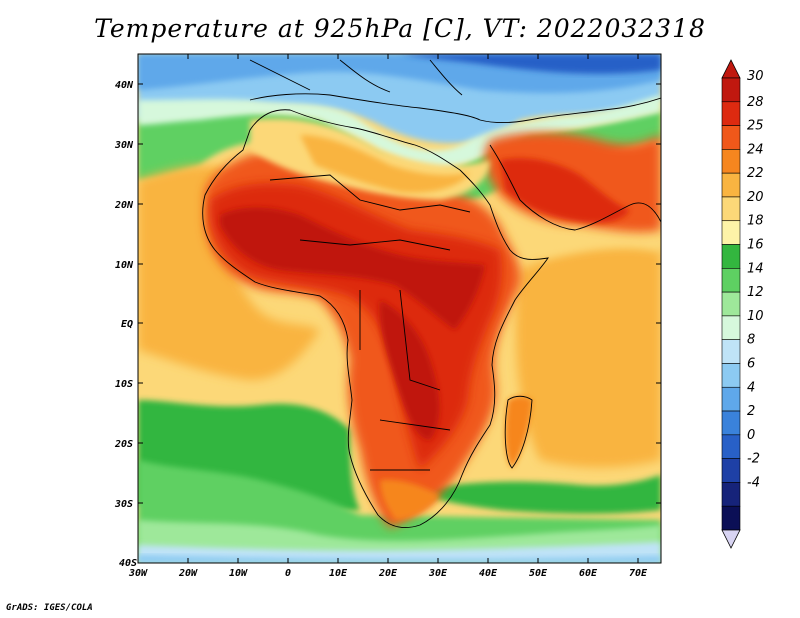  Describe the element at coordinates (751, 363) in the screenshot. I see `colorbar-label: 6` at that location.